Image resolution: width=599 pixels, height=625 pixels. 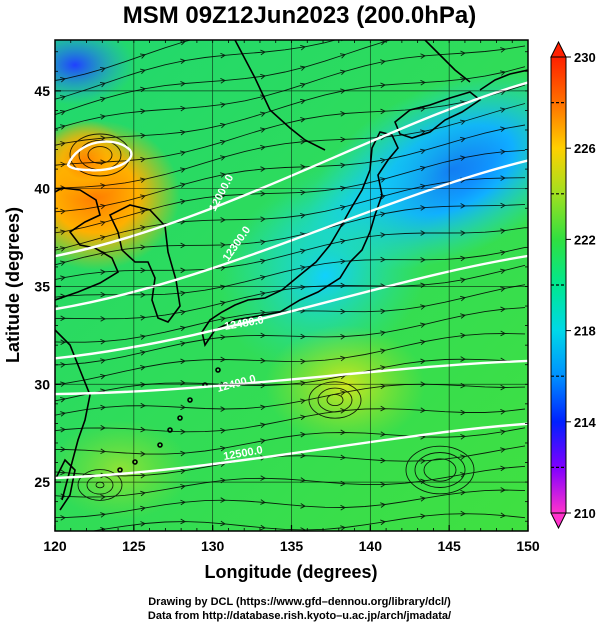 I want to click on height-contour, so click(x=291, y=451).